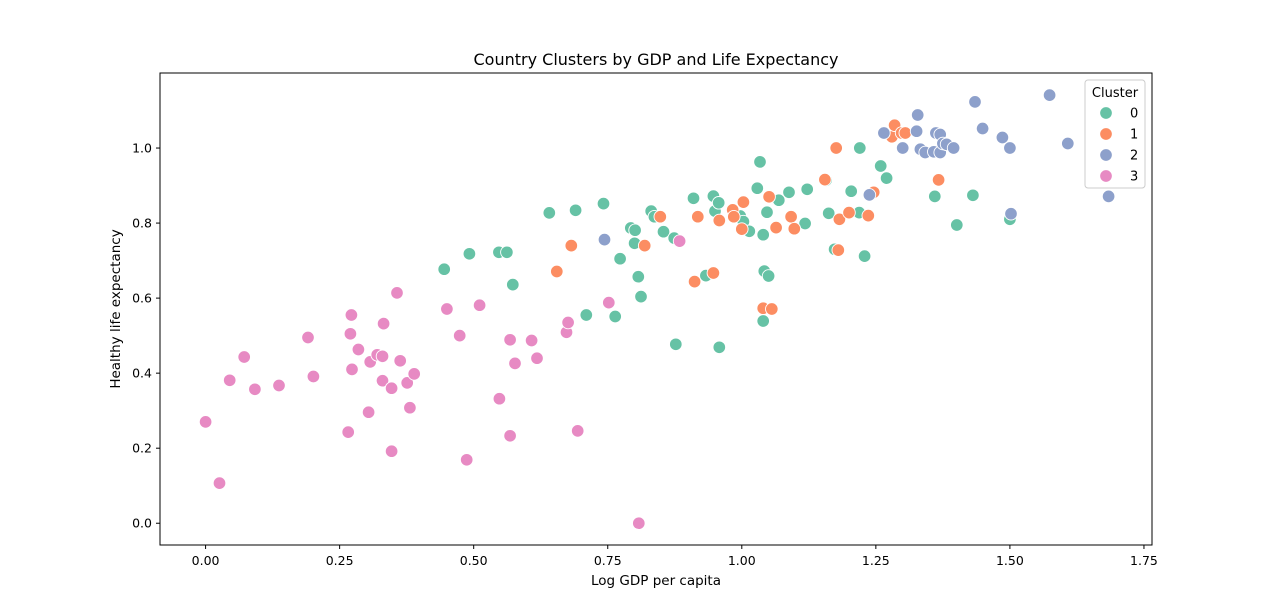 This screenshot has width=1280, height=612. I want to click on x-tick-label: 1.75, so click(1144, 560).